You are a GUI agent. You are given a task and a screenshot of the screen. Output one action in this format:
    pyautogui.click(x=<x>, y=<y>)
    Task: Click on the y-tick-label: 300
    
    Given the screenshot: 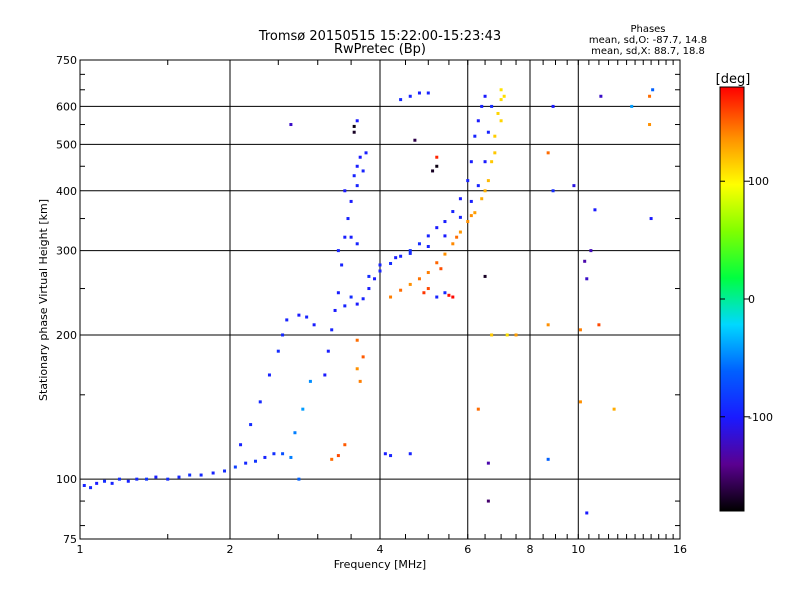 What is the action you would take?
    pyautogui.click(x=66, y=251)
    